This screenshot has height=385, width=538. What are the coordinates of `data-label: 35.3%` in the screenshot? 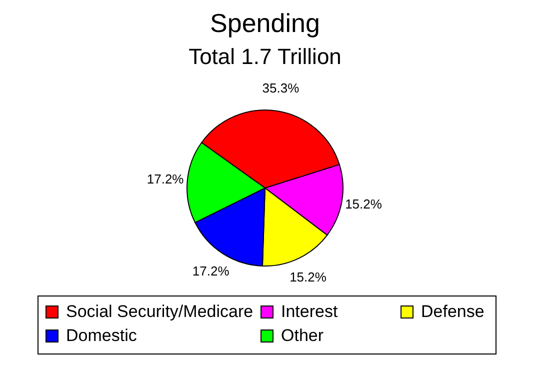 It's located at (281, 88).